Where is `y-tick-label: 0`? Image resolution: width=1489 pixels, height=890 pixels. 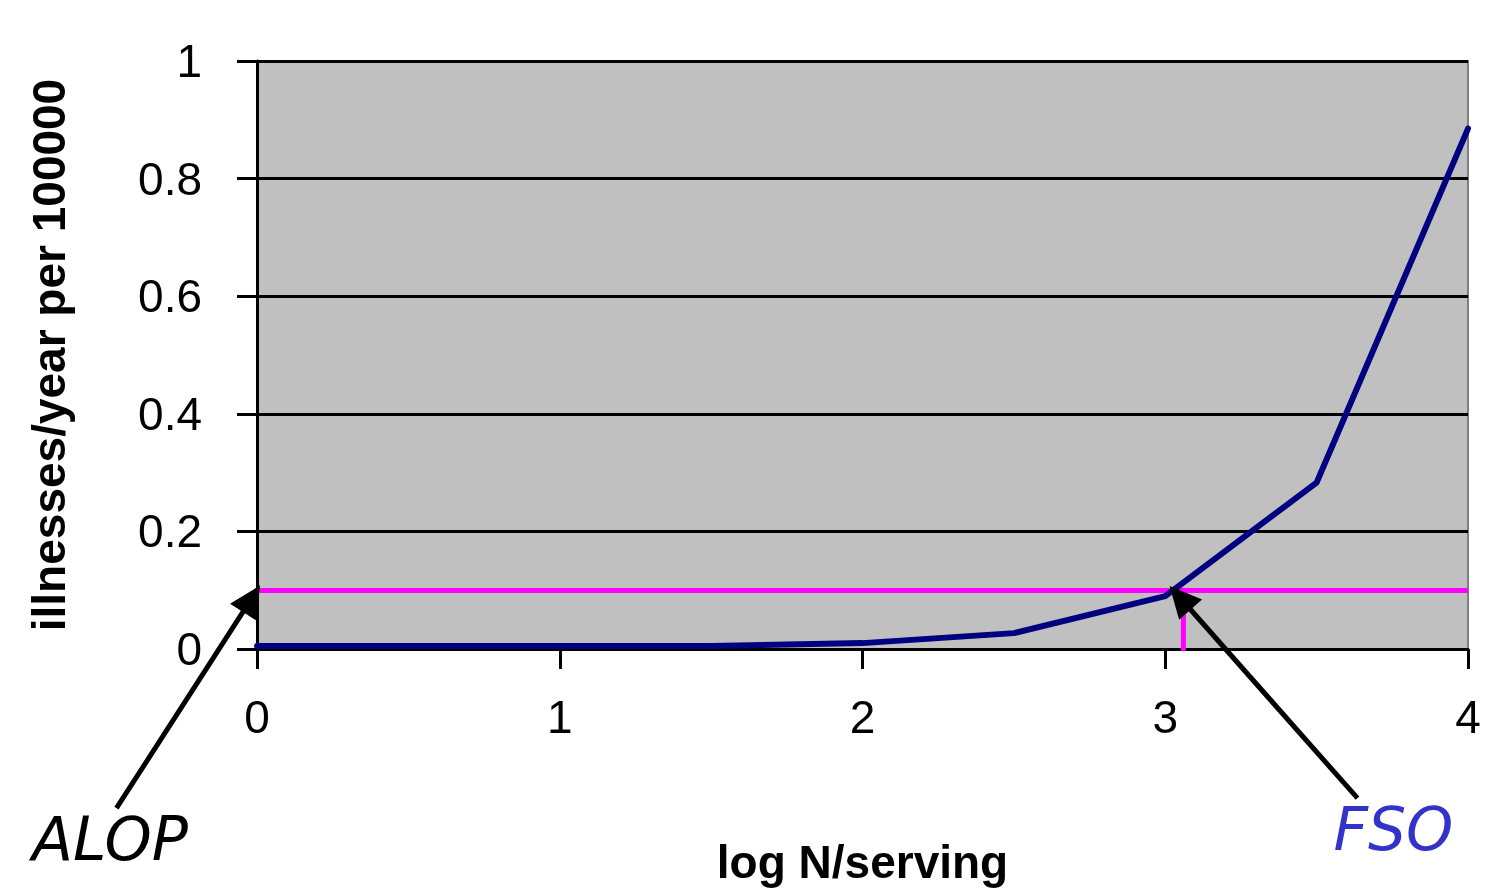 y-tick-label: 0 is located at coordinates (189, 649).